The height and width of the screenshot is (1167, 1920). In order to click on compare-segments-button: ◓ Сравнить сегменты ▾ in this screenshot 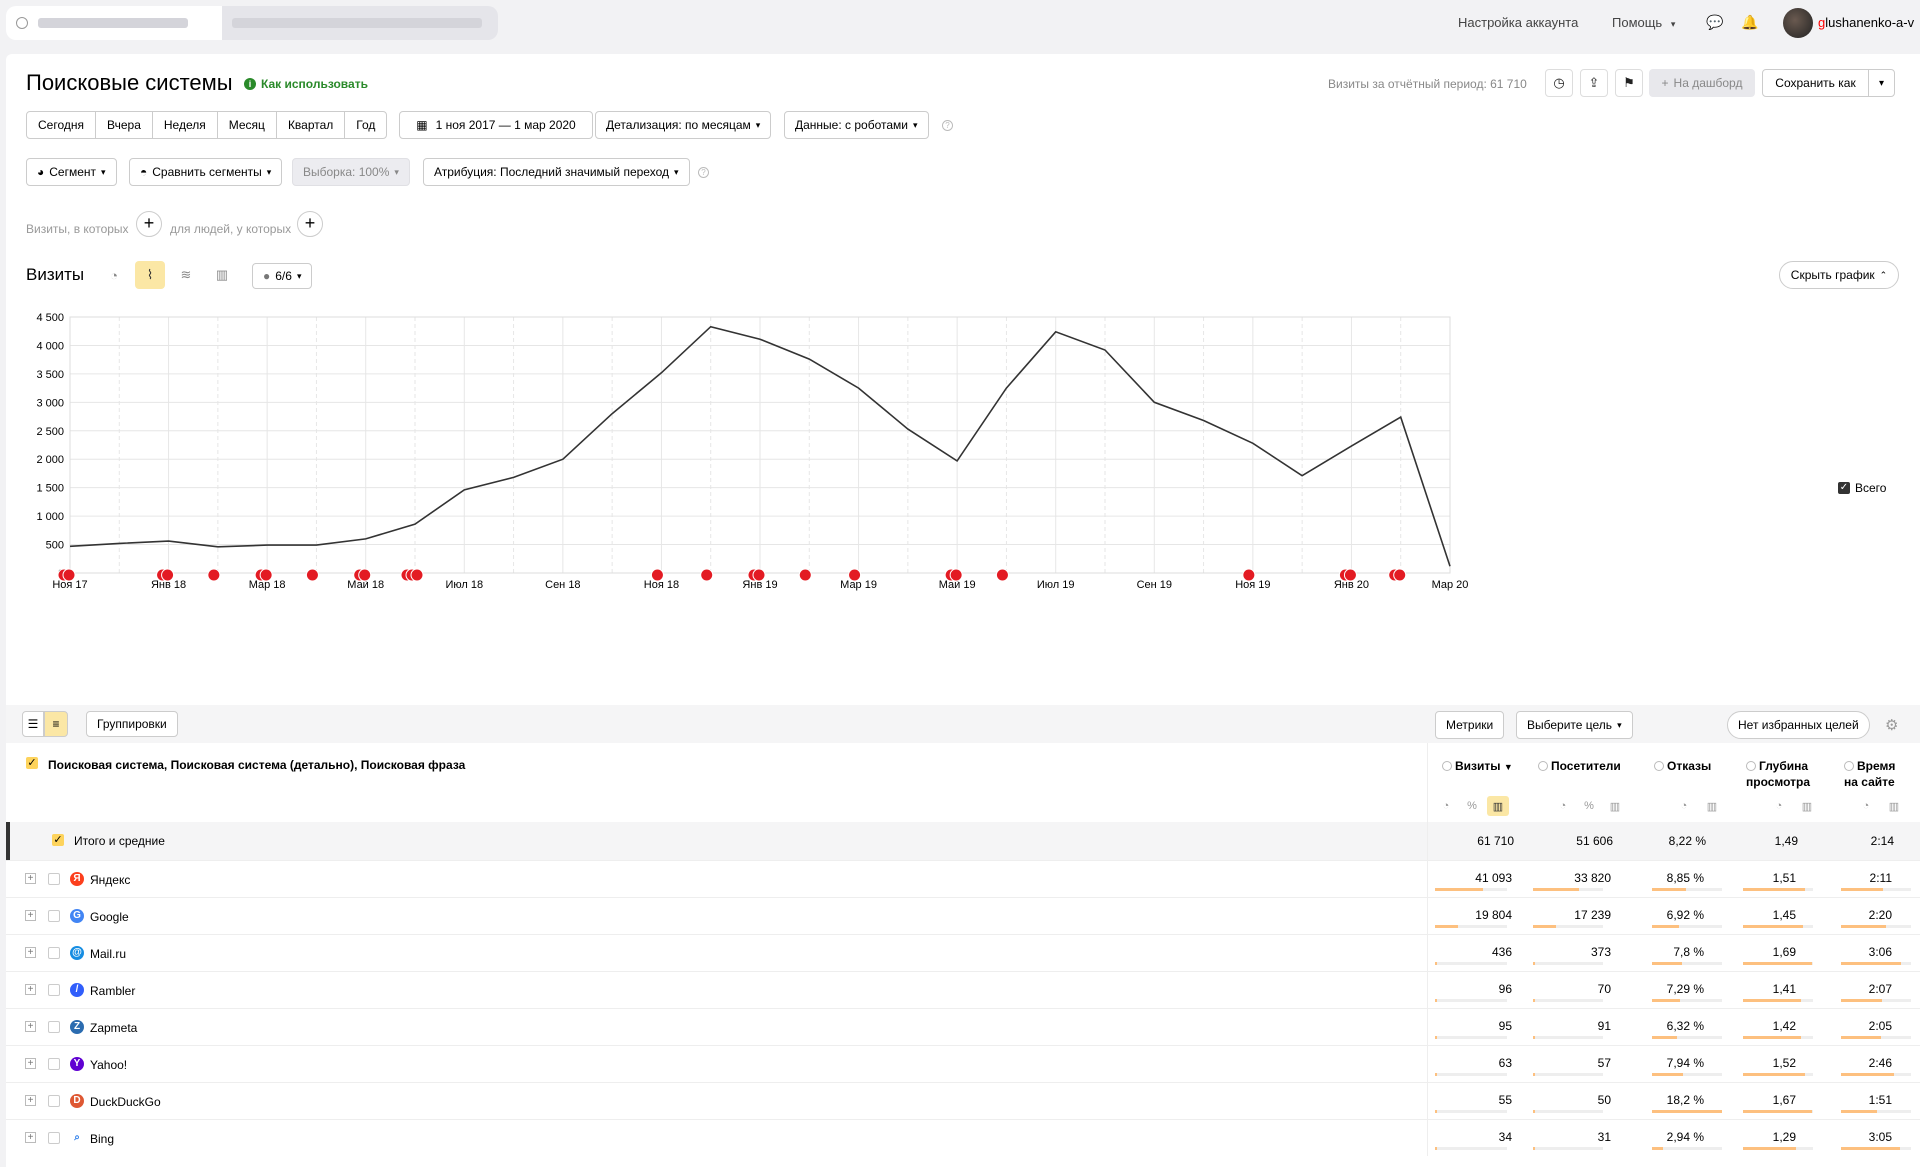, I will do `click(206, 172)`.